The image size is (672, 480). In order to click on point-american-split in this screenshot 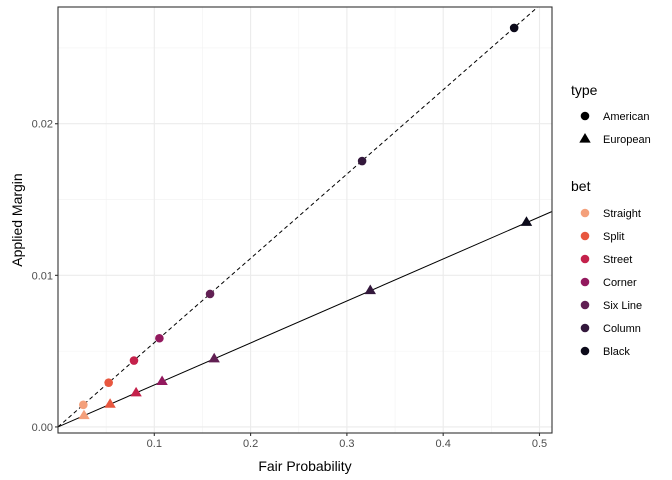, I will do `click(108, 382)`.